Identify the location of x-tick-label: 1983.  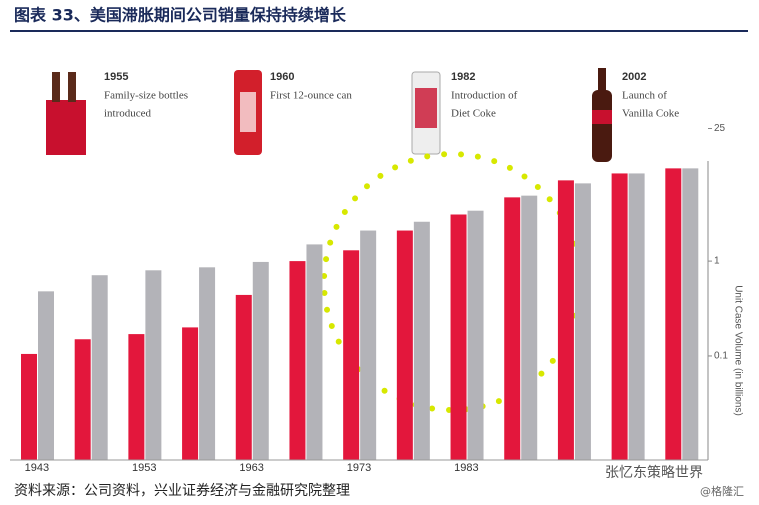
(466, 468).